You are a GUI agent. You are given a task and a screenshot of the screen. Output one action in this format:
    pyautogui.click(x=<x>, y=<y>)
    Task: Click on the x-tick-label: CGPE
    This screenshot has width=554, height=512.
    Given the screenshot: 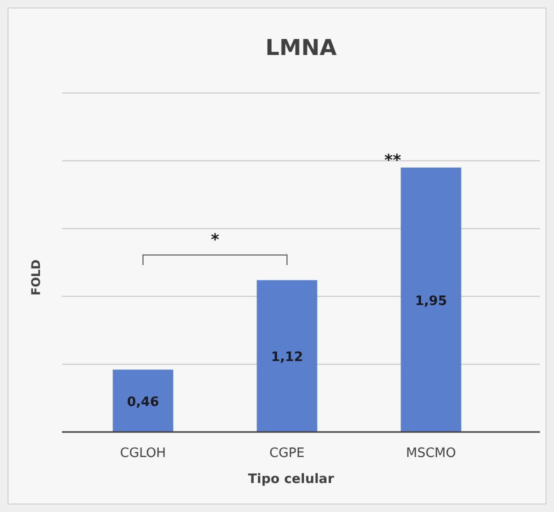 What is the action you would take?
    pyautogui.click(x=287, y=453)
    